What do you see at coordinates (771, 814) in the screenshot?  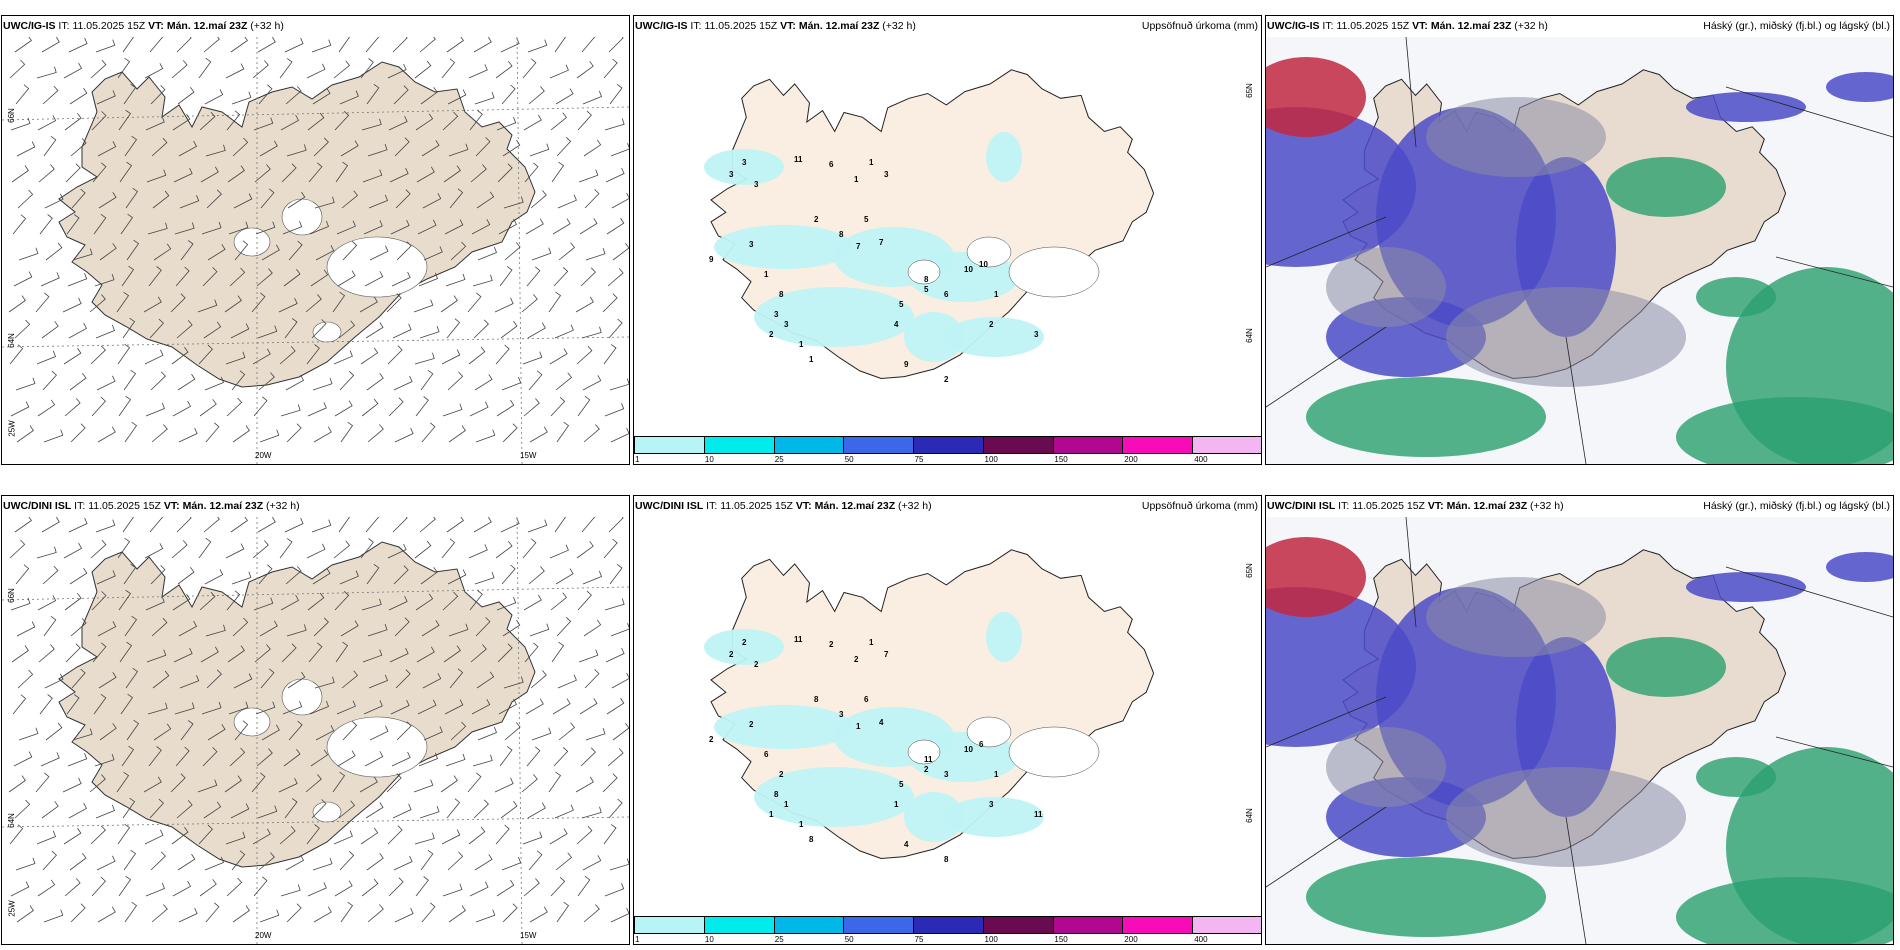 I see `precip-value: 1` at bounding box center [771, 814].